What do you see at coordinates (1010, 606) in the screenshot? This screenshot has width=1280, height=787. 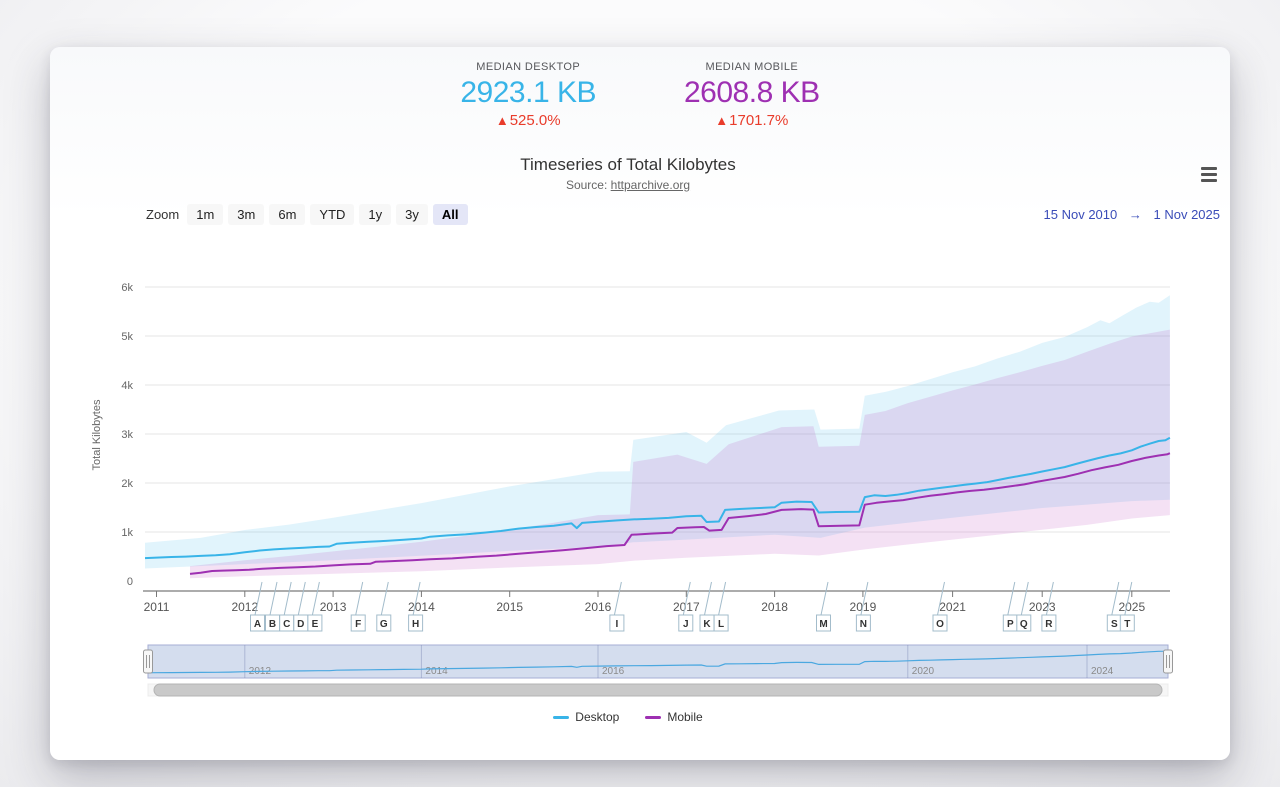 I see `flag-P: P` at bounding box center [1010, 606].